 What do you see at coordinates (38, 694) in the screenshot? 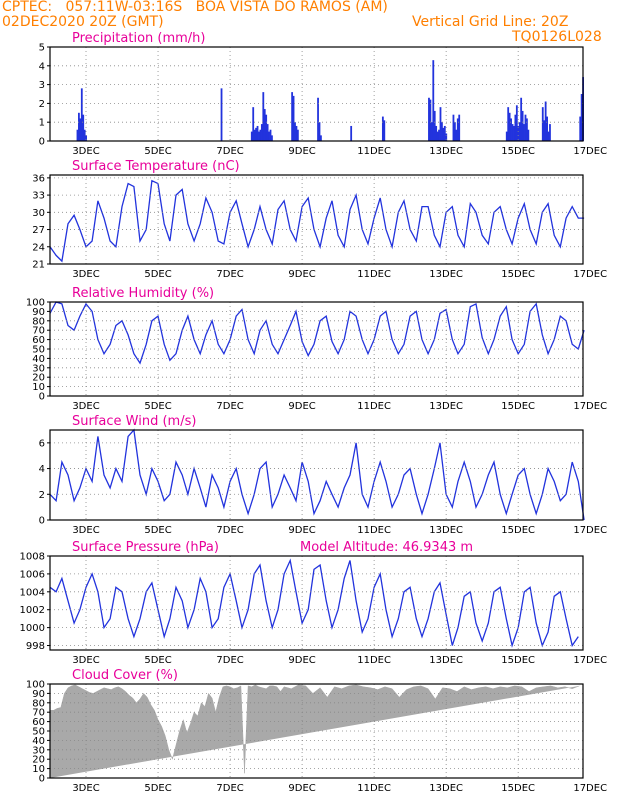
I see `y-tick-label: 90` at bounding box center [38, 694].